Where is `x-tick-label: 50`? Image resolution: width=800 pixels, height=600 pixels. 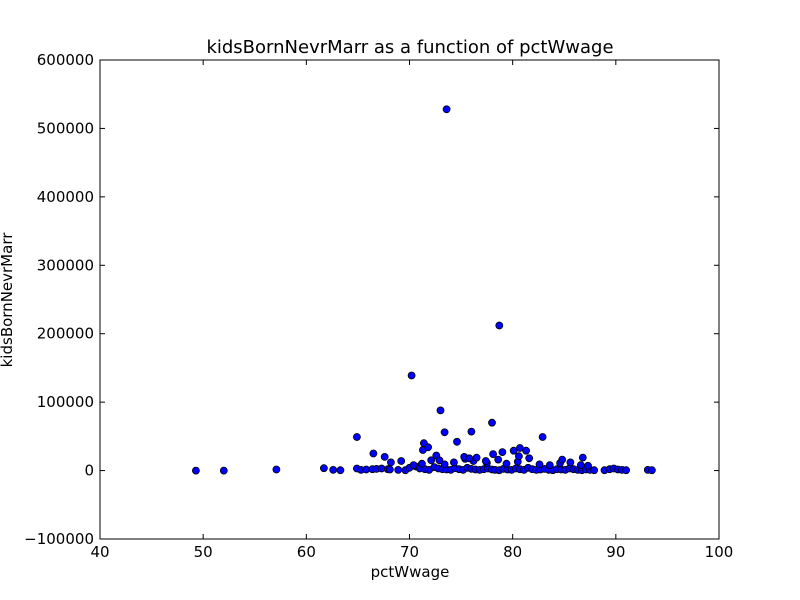 x-tick-label: 50 is located at coordinates (203, 552).